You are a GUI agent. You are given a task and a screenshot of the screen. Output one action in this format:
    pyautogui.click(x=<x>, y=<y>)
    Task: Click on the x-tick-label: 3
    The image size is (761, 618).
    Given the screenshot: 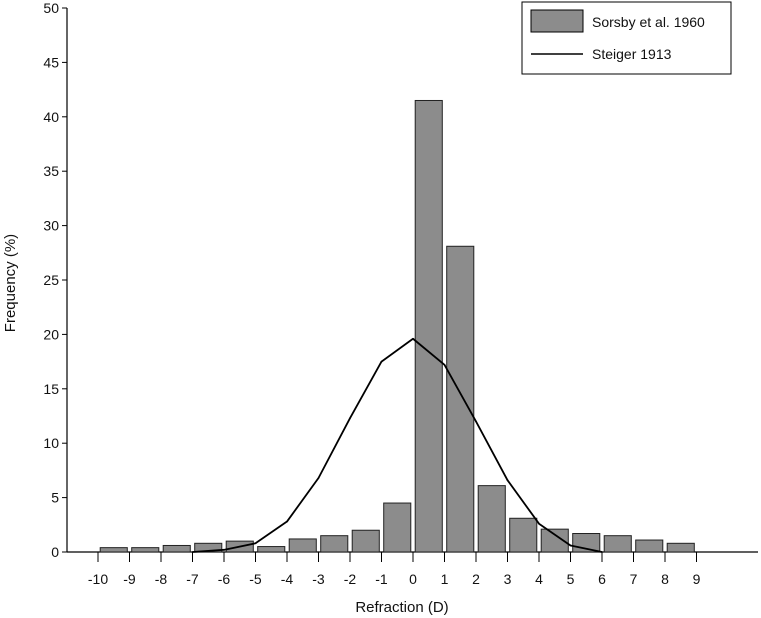 What is the action you would take?
    pyautogui.click(x=508, y=579)
    